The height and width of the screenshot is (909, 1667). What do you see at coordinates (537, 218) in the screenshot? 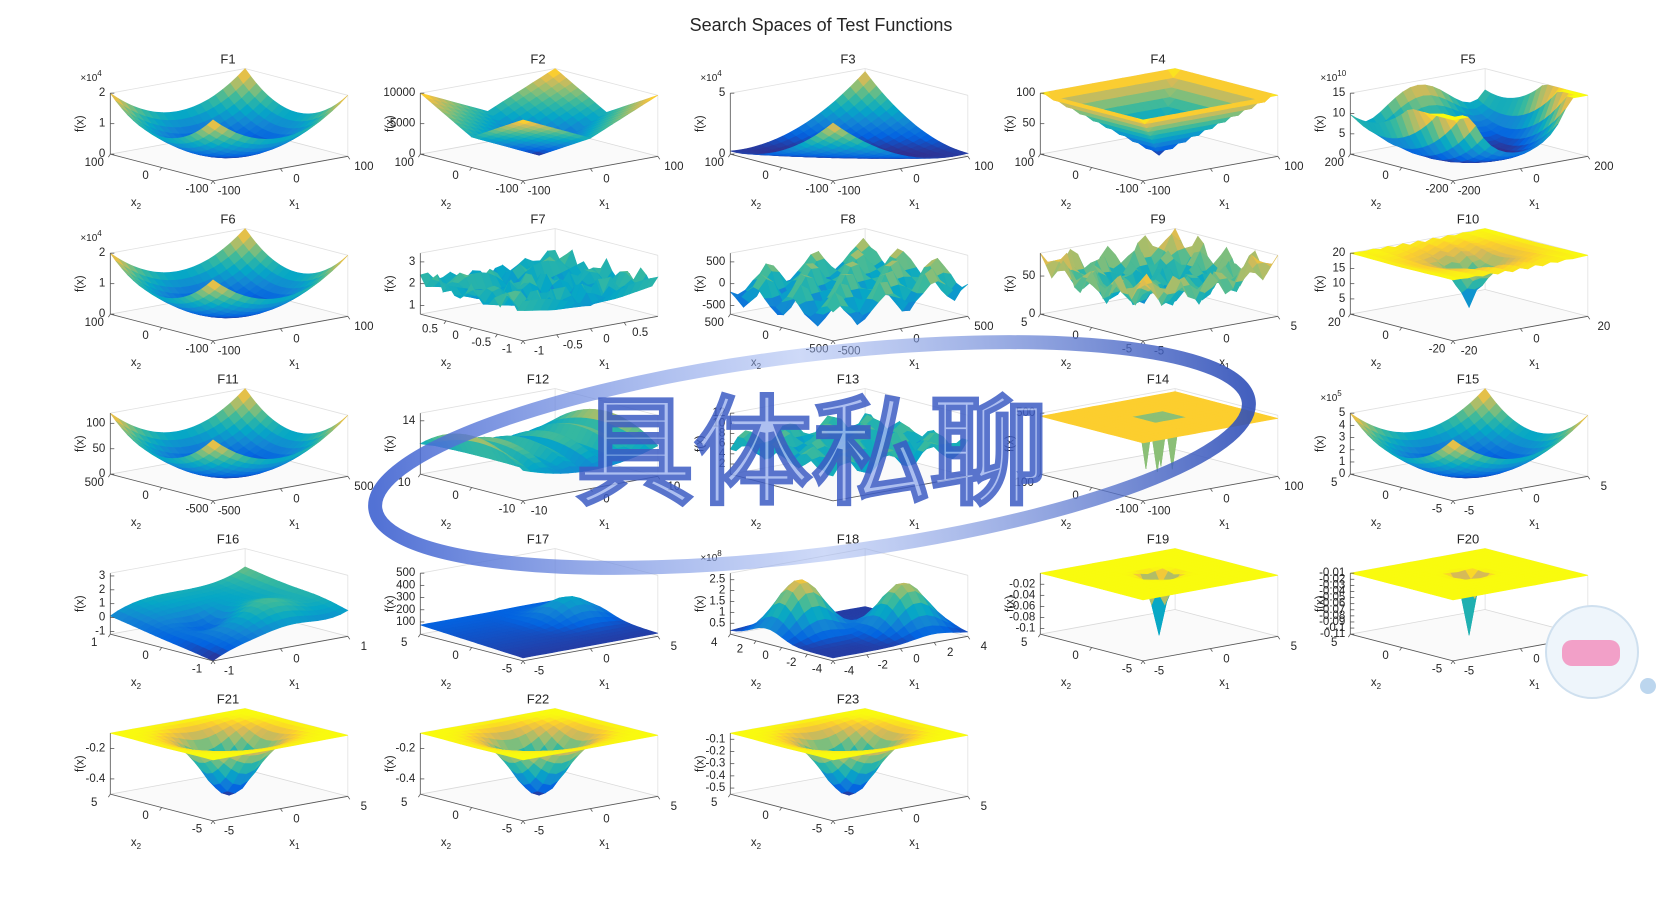
I see `subplot-title: F7` at bounding box center [537, 218].